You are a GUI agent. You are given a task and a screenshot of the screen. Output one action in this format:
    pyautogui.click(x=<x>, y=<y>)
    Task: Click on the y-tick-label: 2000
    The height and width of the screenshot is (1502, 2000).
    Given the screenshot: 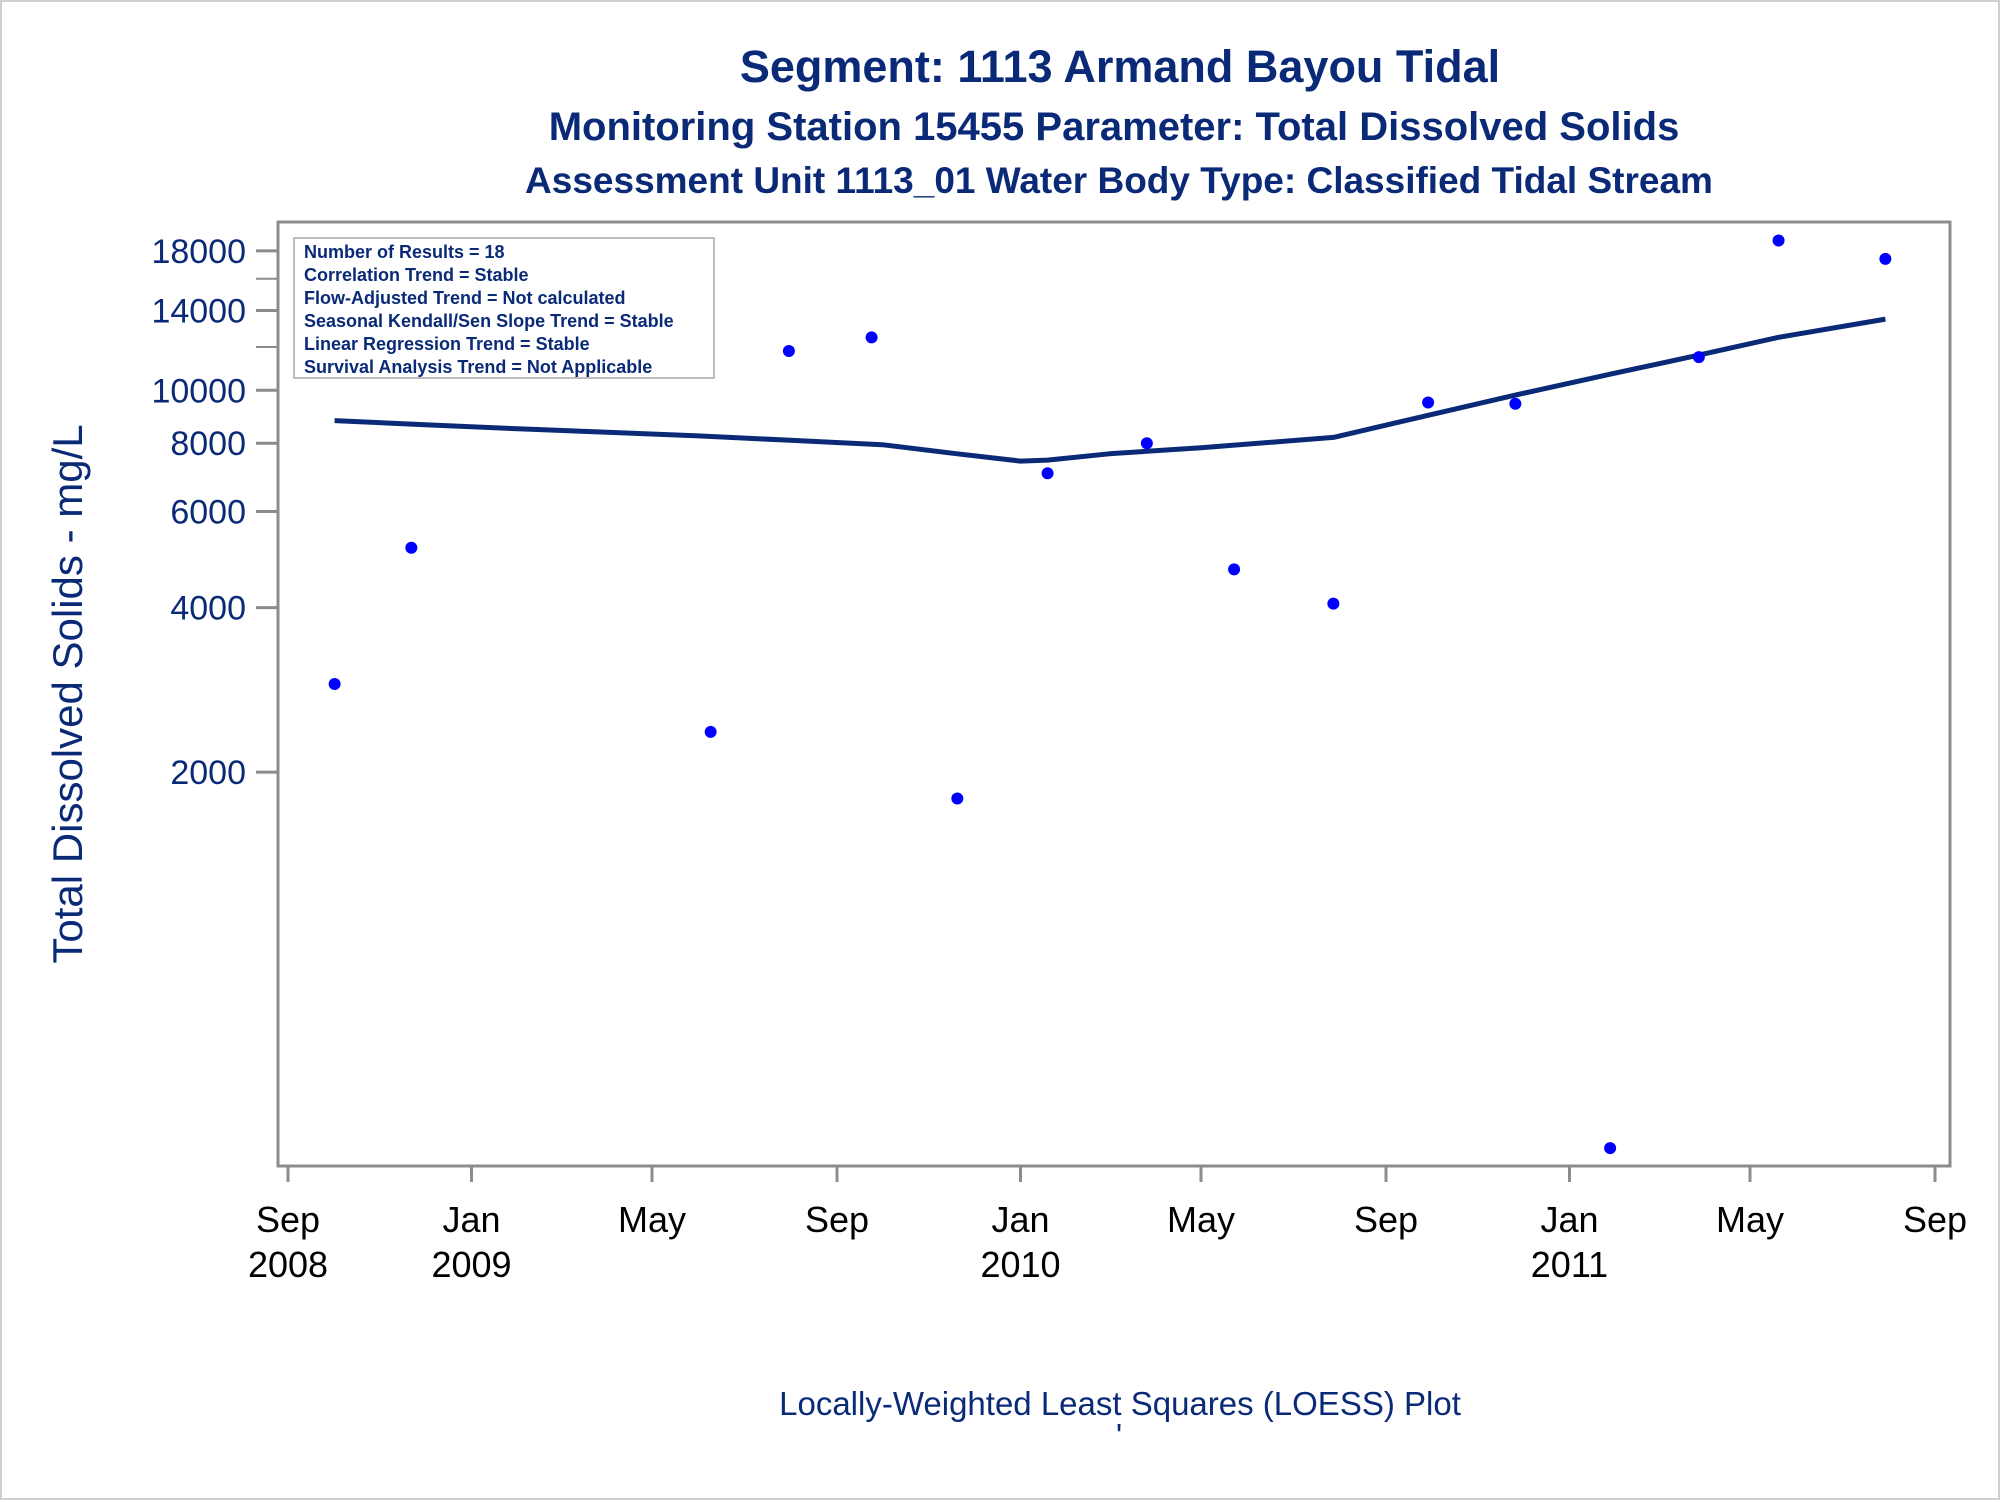 What is the action you would take?
    pyautogui.click(x=208, y=773)
    